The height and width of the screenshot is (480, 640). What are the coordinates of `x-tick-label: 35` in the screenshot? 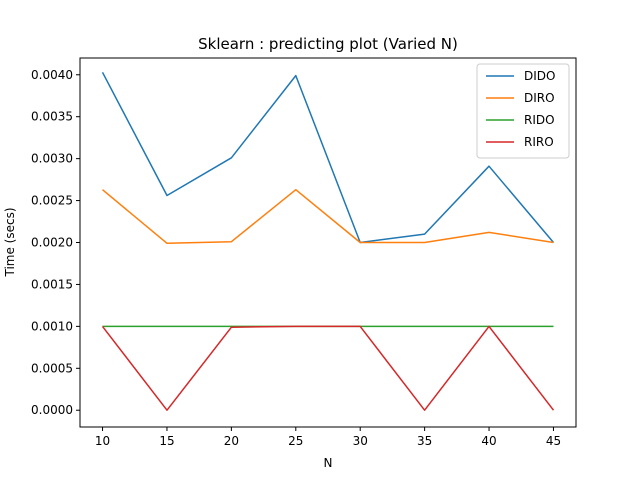 It's located at (424, 441).